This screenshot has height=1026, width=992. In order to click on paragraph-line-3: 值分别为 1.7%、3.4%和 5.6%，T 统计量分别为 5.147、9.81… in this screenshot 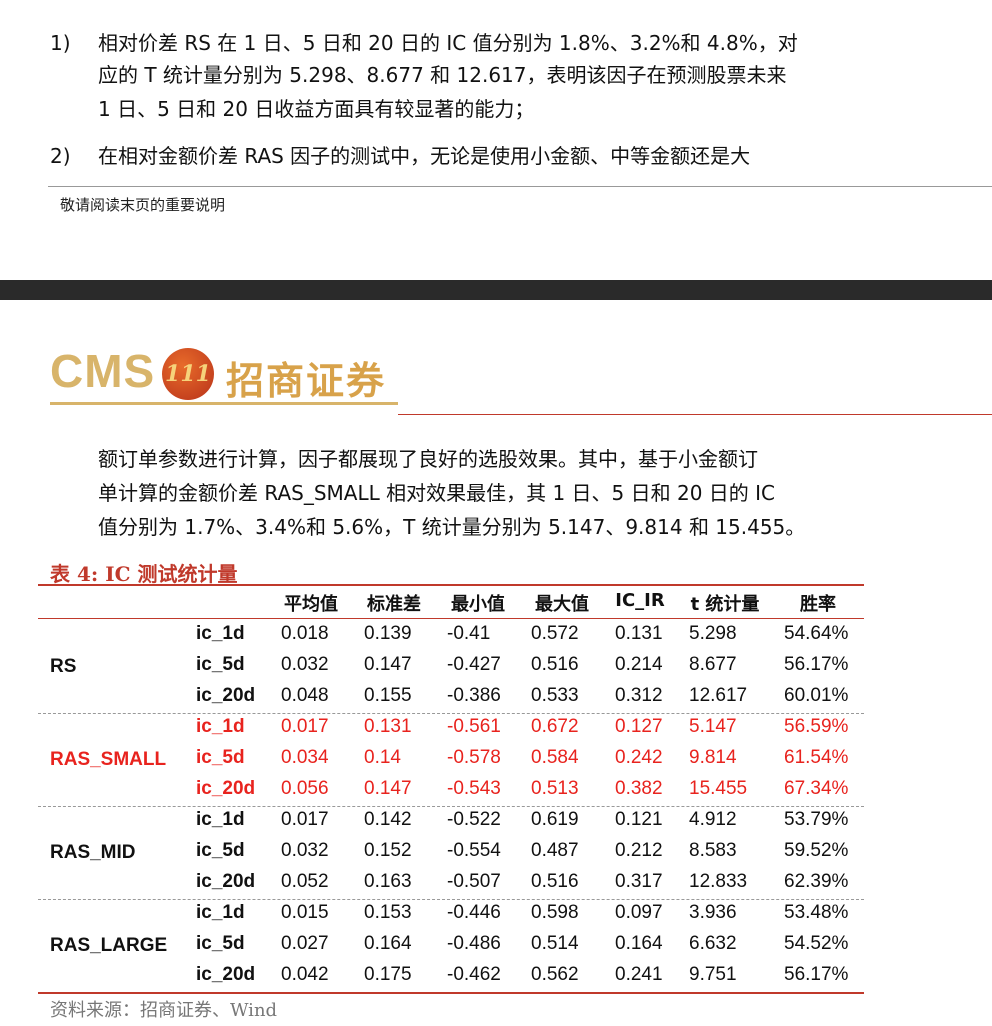, I will do `click(452, 527)`.